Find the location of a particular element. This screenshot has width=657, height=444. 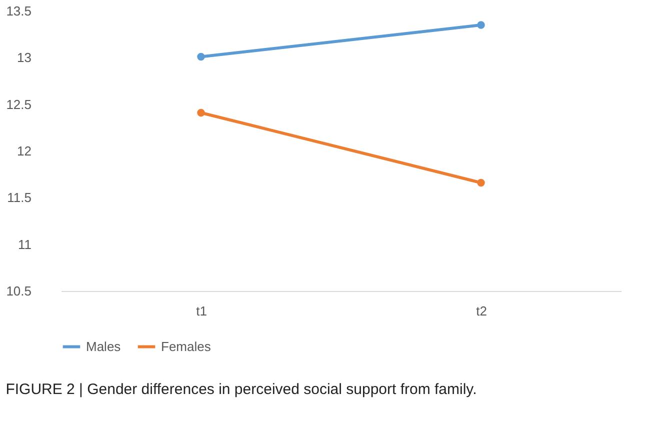

y-tick-label: 10.5 is located at coordinates (19, 291).